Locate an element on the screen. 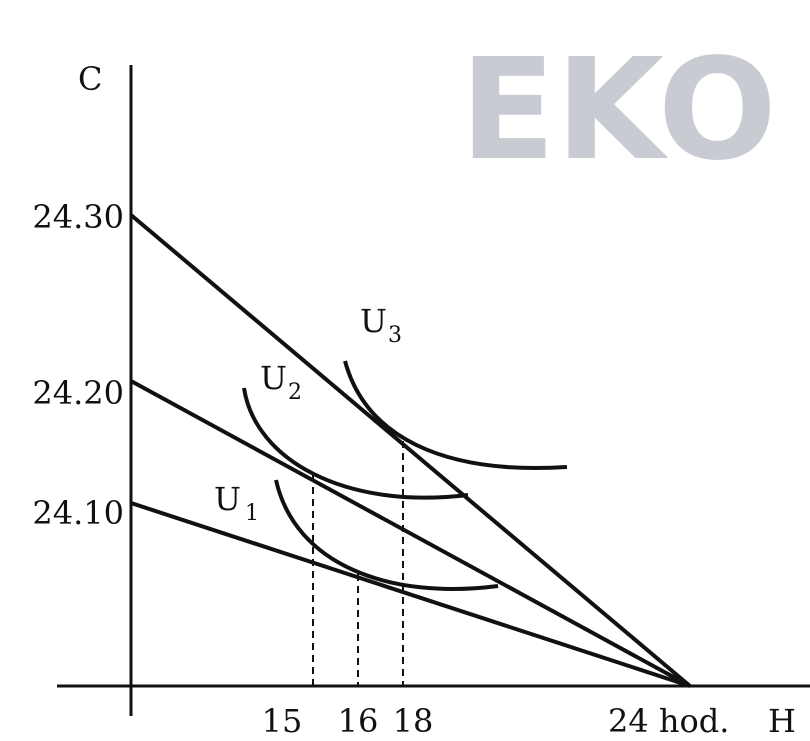 The height and width of the screenshot is (741, 810). x-tick-15: 15 is located at coordinates (282, 721).